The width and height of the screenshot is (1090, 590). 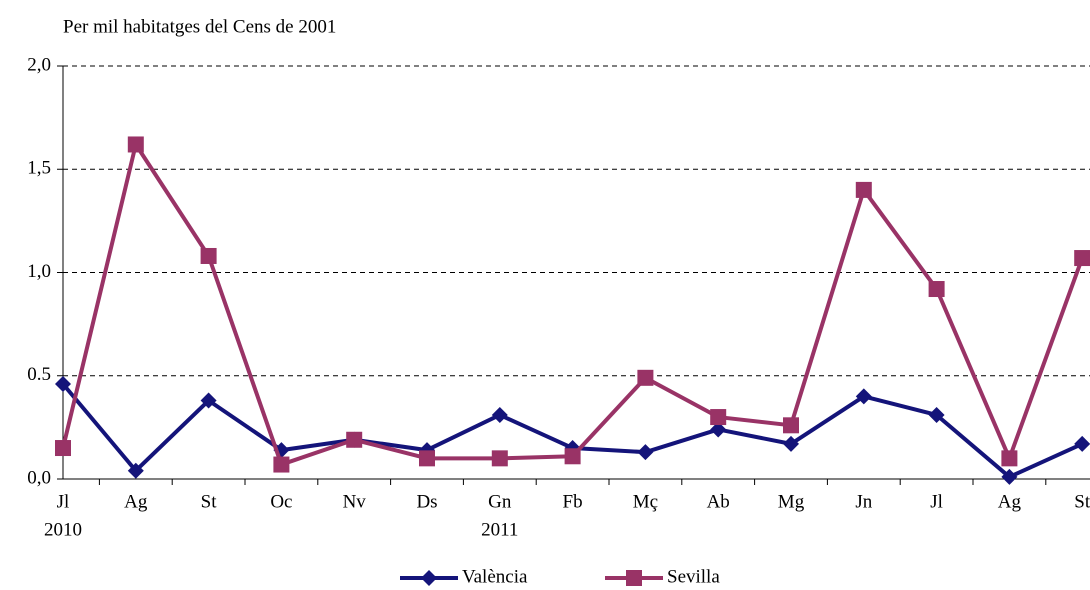 What do you see at coordinates (39, 271) in the screenshot?
I see `y-tick-label: 1,0` at bounding box center [39, 271].